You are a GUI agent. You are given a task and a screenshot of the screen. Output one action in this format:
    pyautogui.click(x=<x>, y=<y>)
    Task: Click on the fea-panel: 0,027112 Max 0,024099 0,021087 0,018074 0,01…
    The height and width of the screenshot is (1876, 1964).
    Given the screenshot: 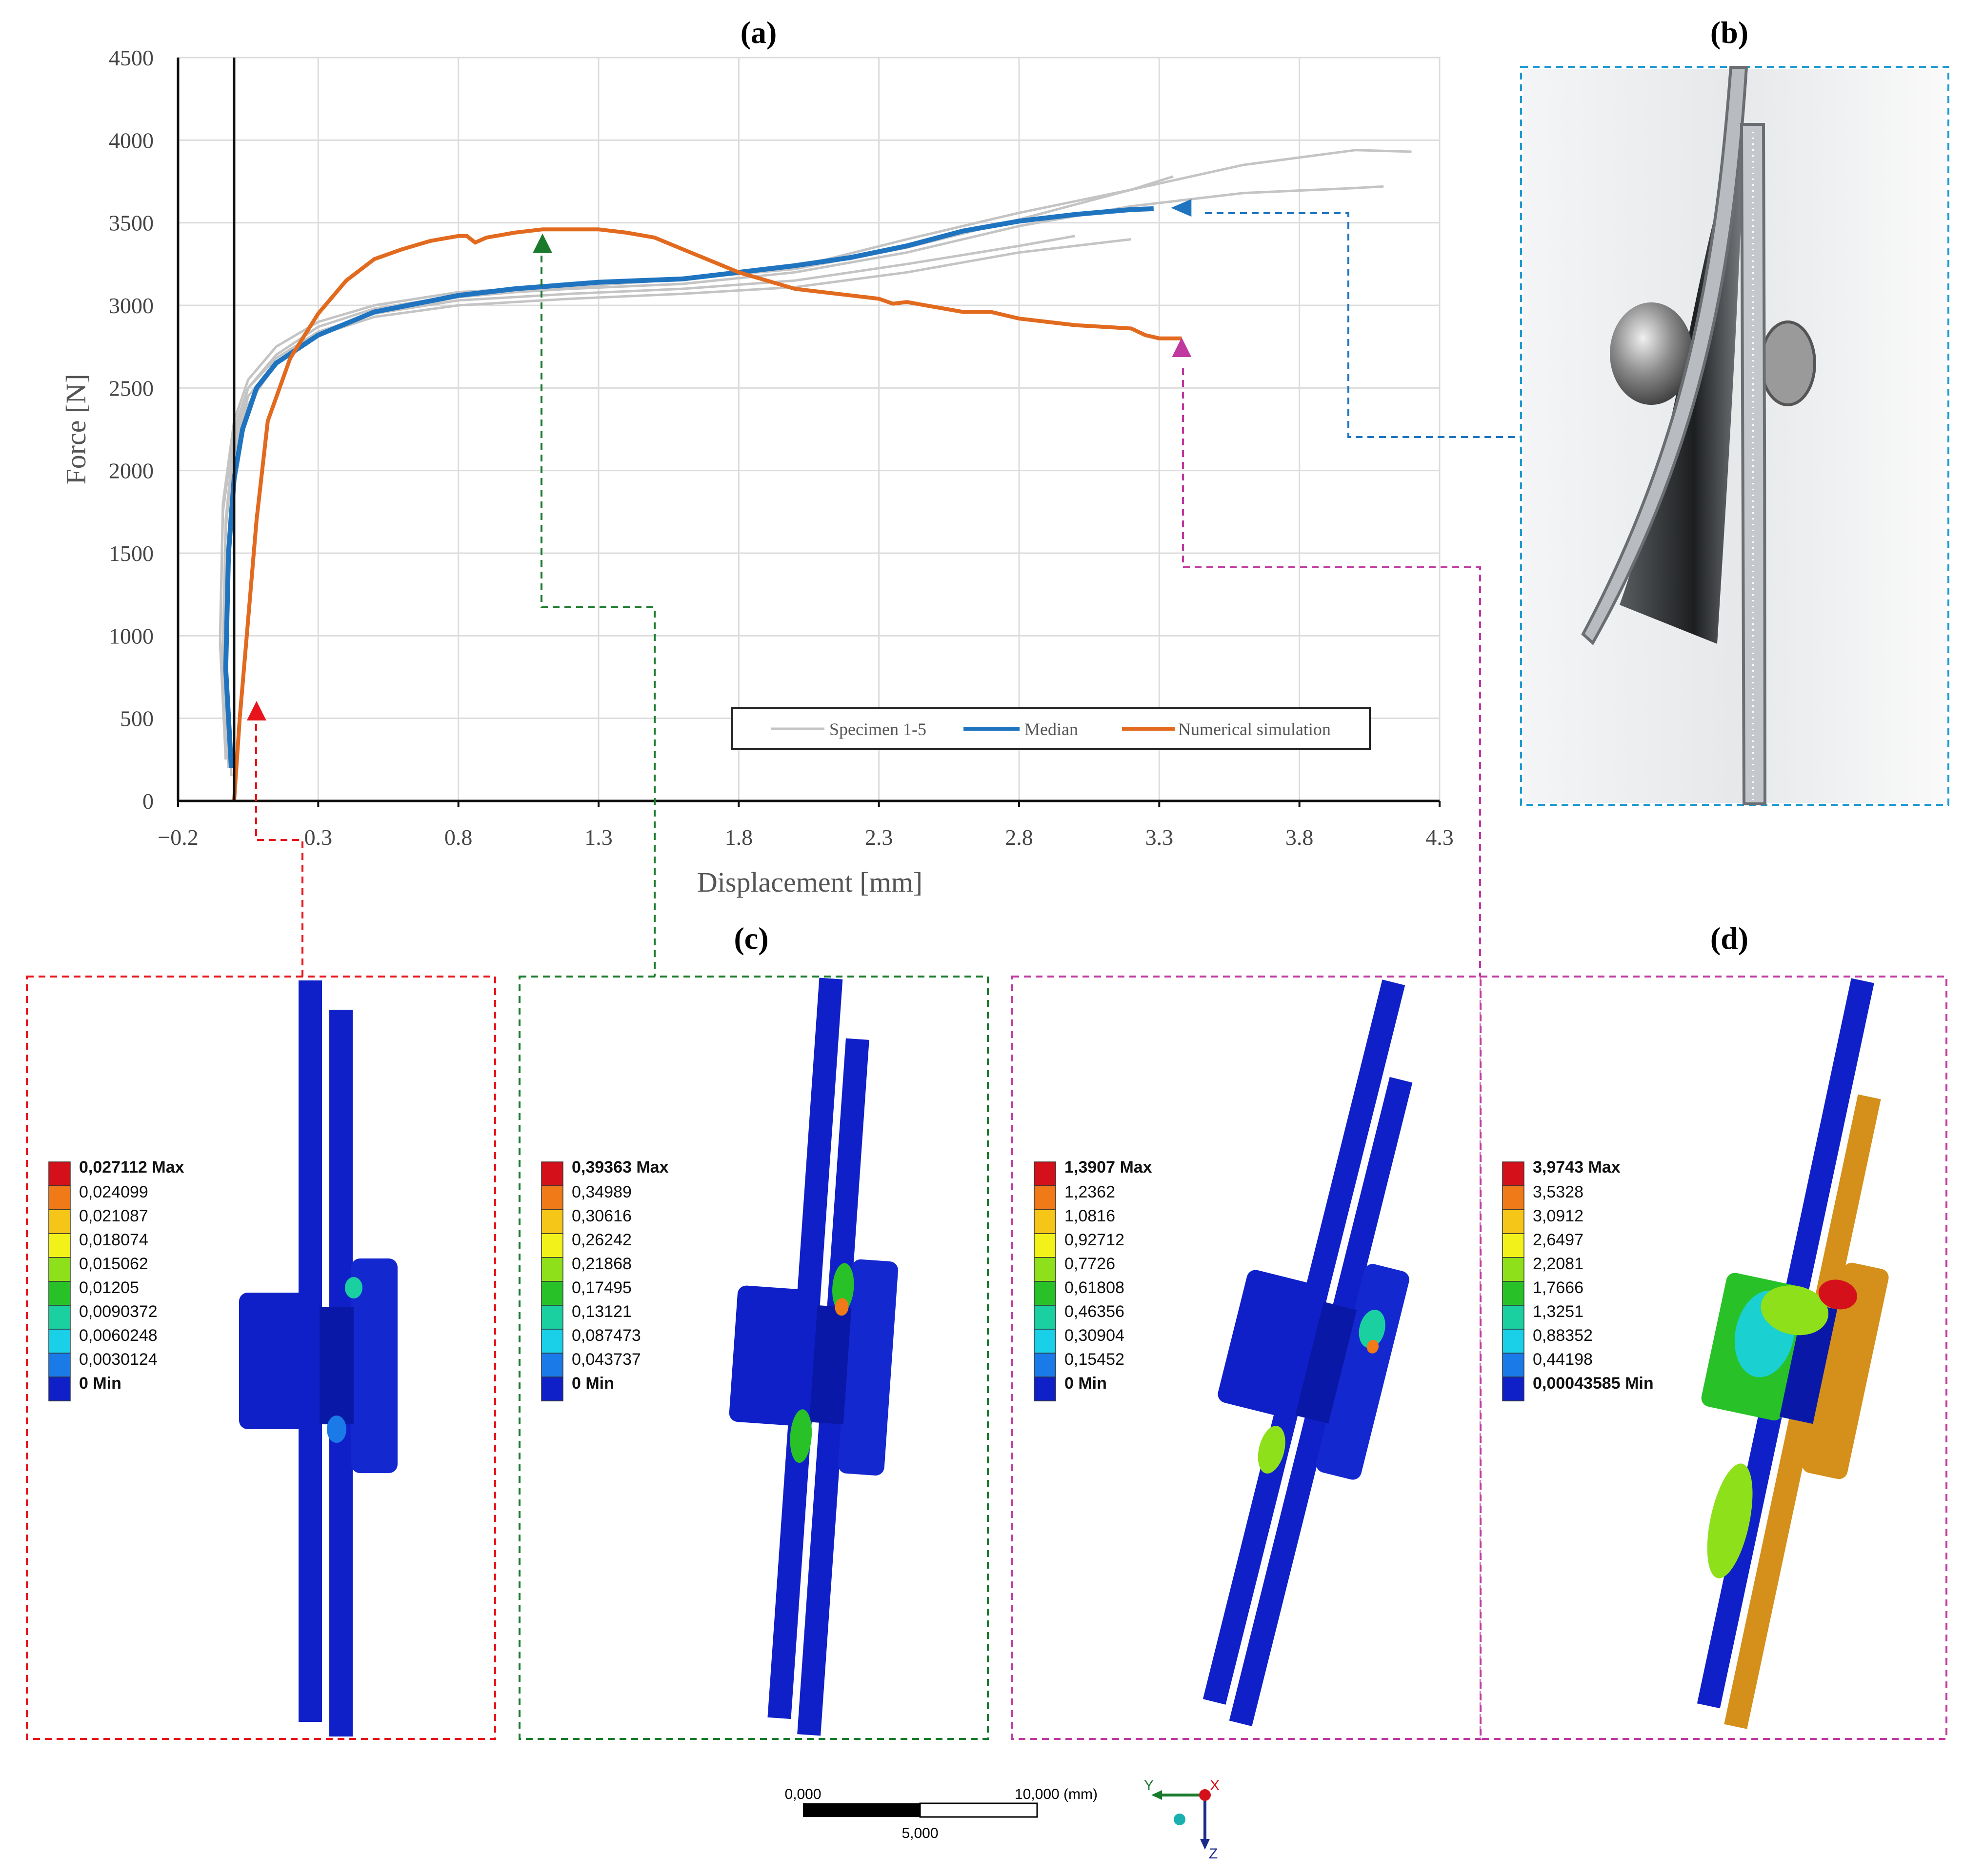 What is the action you would take?
    pyautogui.click(x=261, y=1358)
    